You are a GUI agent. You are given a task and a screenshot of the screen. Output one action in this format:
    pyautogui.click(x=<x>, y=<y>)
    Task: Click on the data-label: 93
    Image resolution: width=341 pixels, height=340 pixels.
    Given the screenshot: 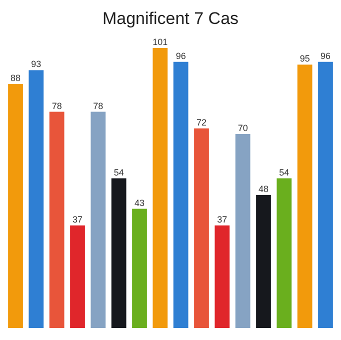 What is the action you would take?
    pyautogui.click(x=36, y=64)
    